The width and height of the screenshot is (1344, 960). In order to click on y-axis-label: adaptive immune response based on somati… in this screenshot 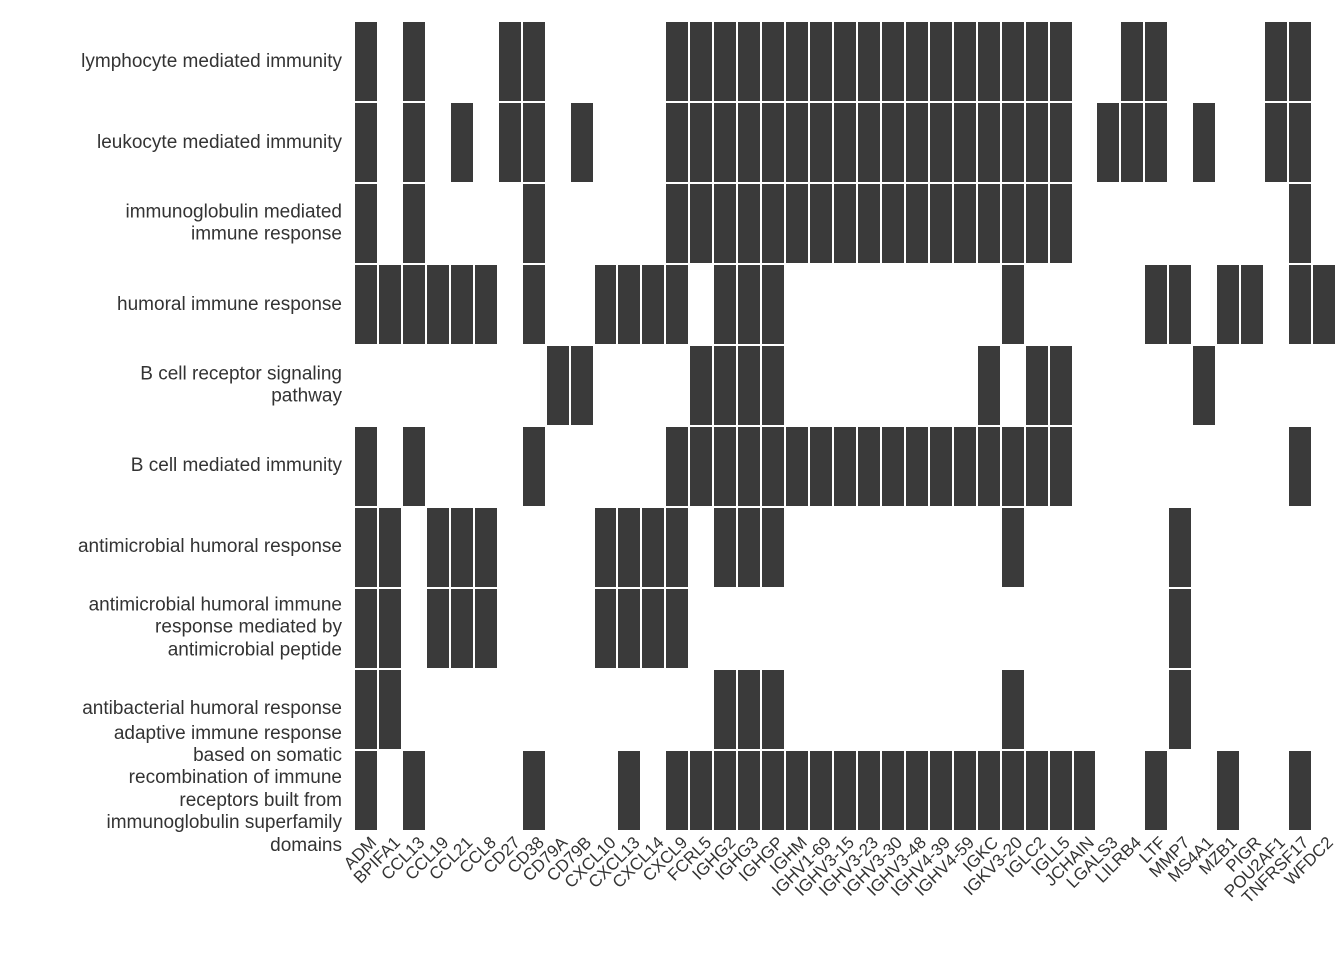, I will do `click(224, 789)`.